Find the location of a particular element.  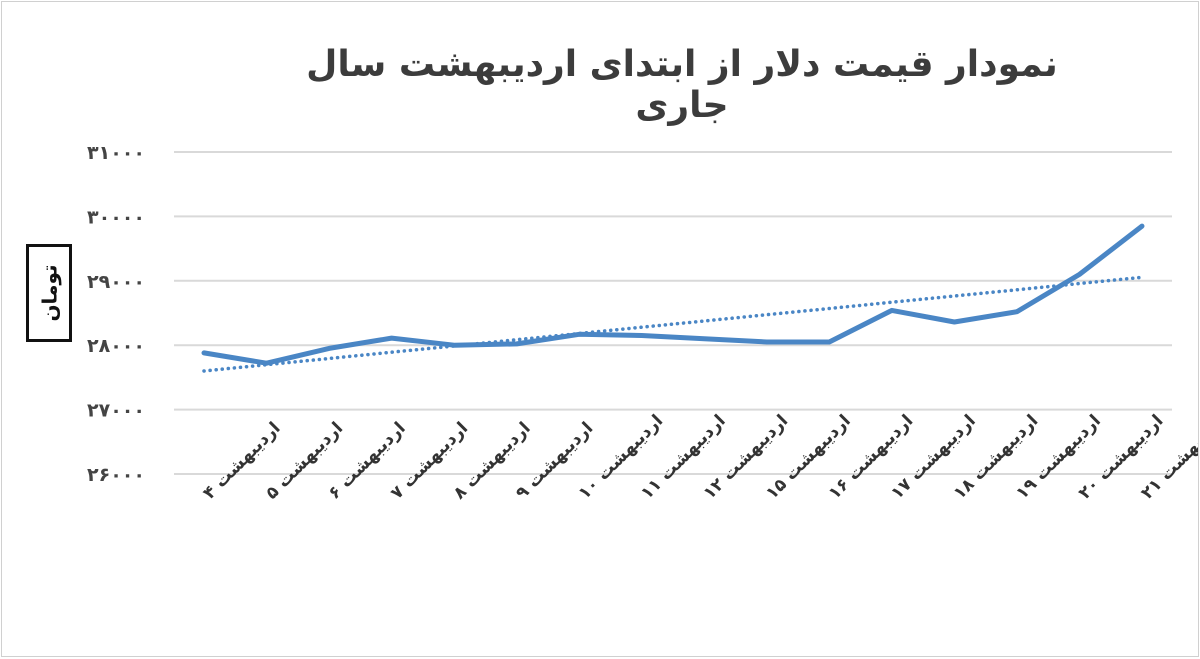

y-axis-label-box: تومان is located at coordinates (49, 293).